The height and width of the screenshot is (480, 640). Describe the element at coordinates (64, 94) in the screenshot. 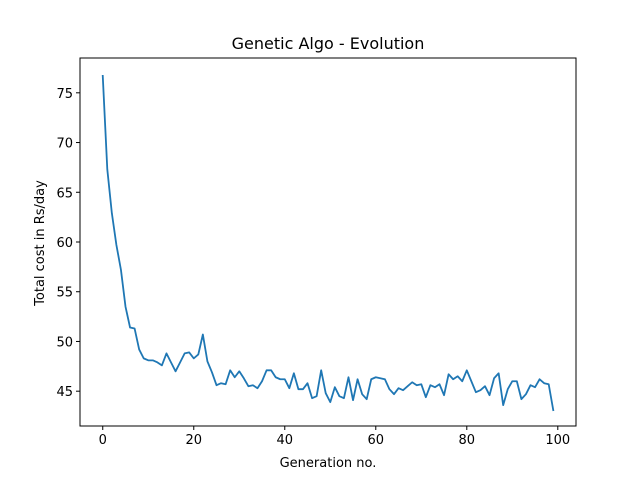

I see `y-tick-label: 75` at that location.